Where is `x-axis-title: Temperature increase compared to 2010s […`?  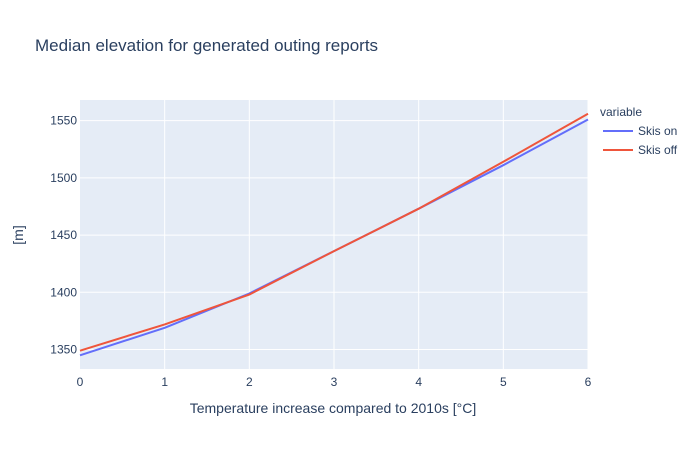
x-axis-title: Temperature increase compared to 2010s [… is located at coordinates (333, 408).